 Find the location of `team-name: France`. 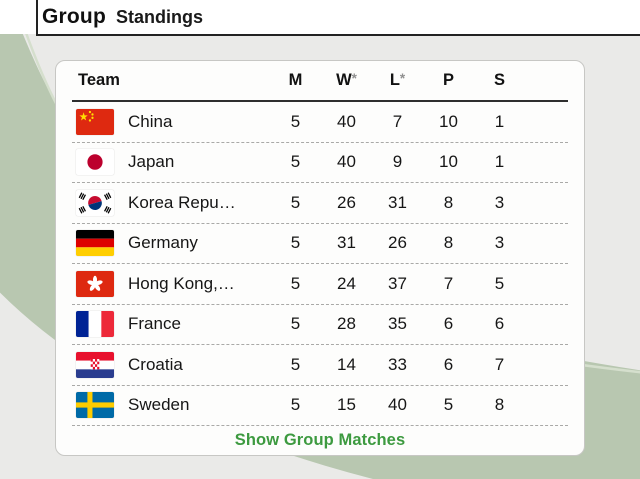

team-name: France is located at coordinates (154, 324).